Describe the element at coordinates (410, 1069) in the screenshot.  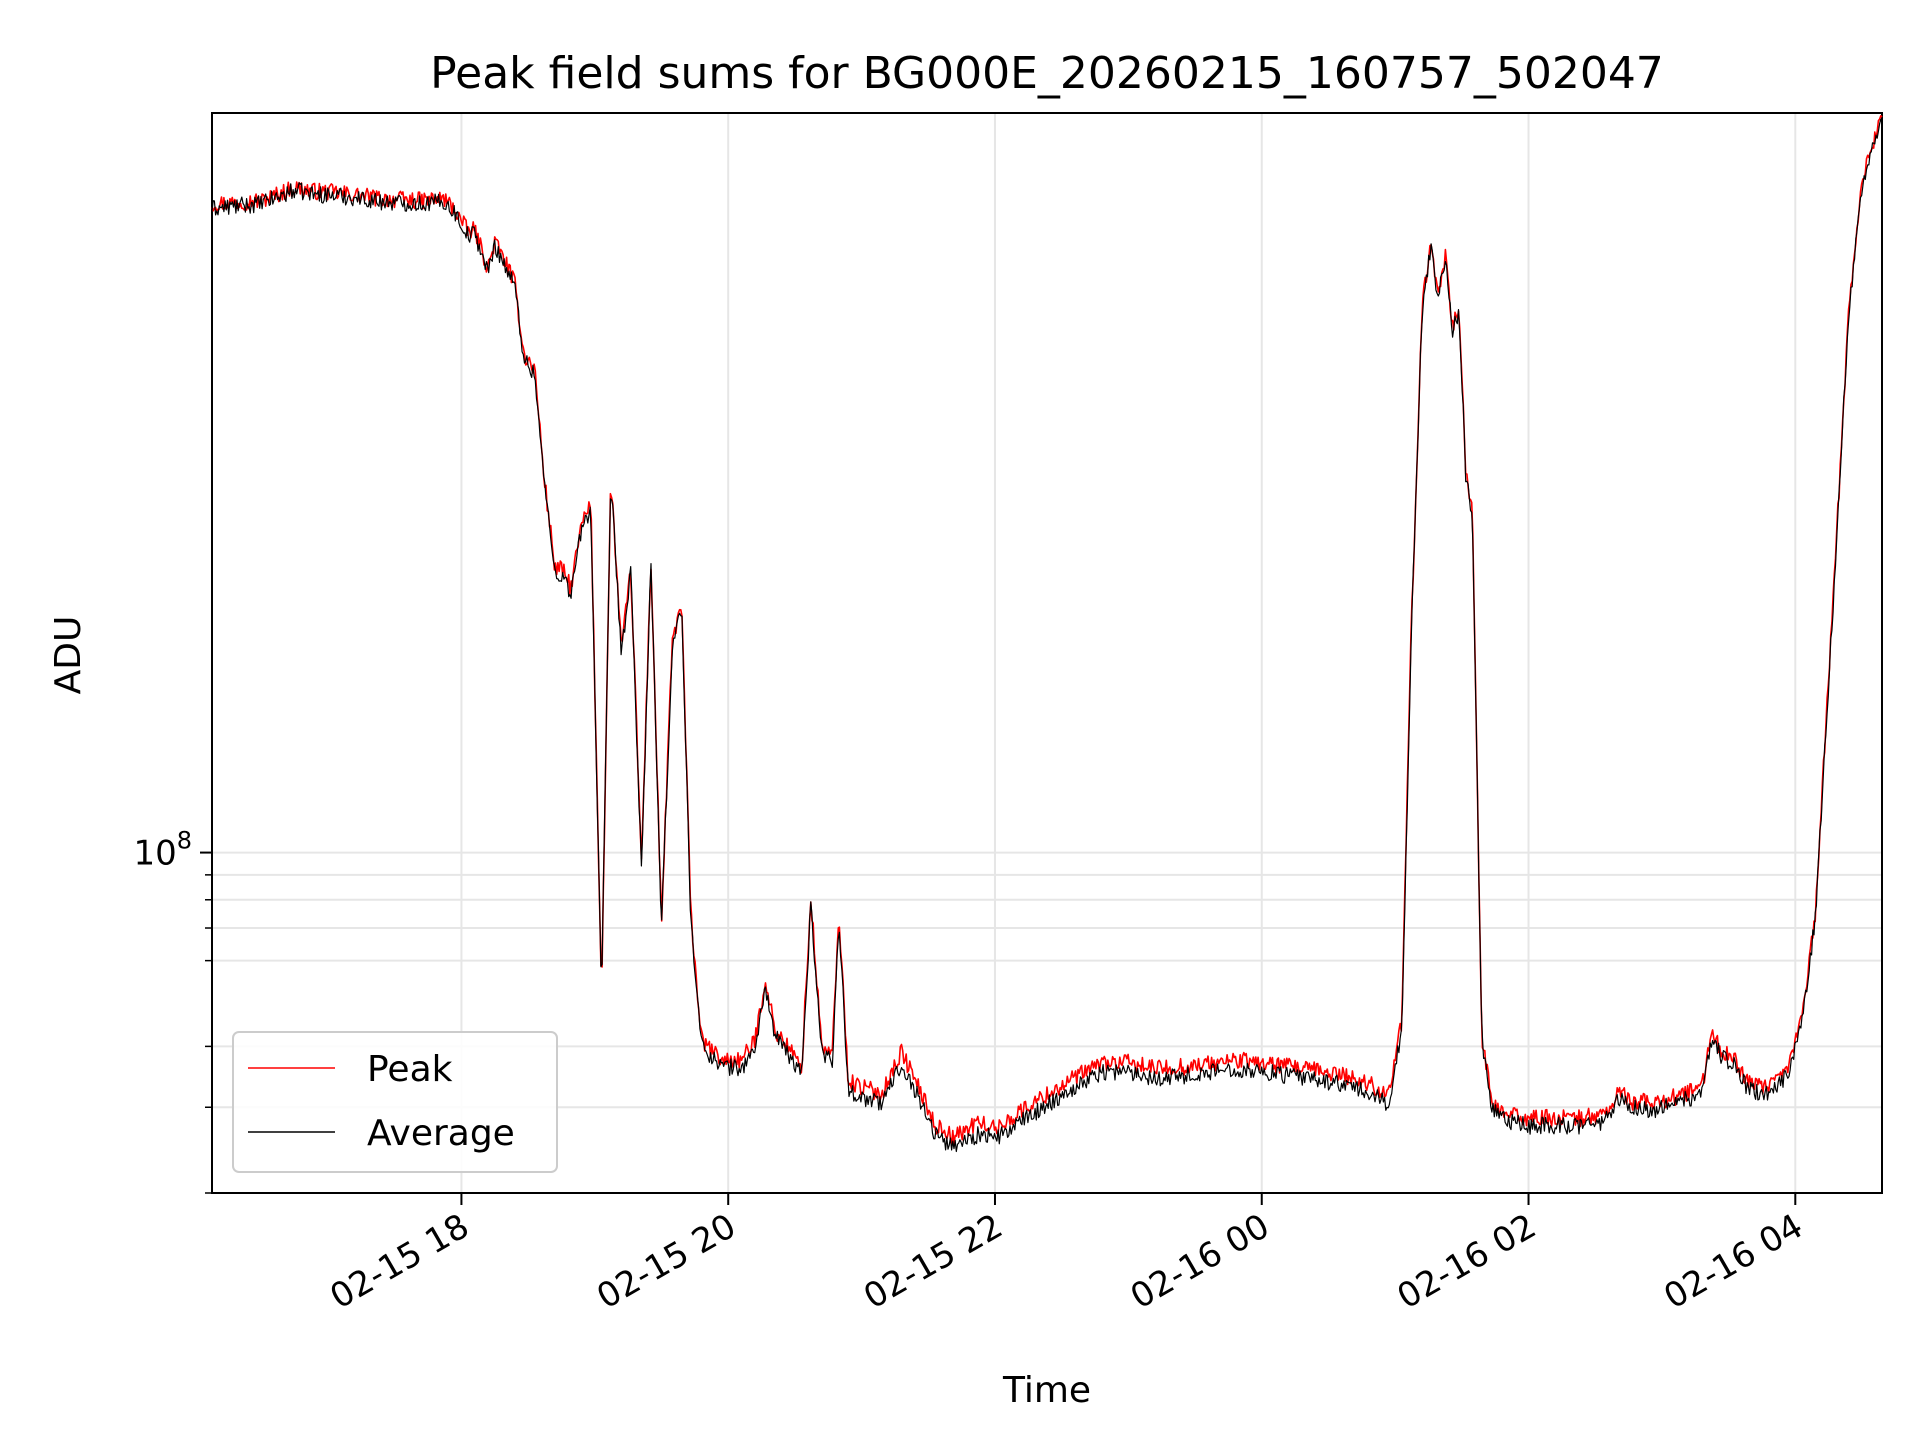
I see `legend-label-peak: Peak` at that location.